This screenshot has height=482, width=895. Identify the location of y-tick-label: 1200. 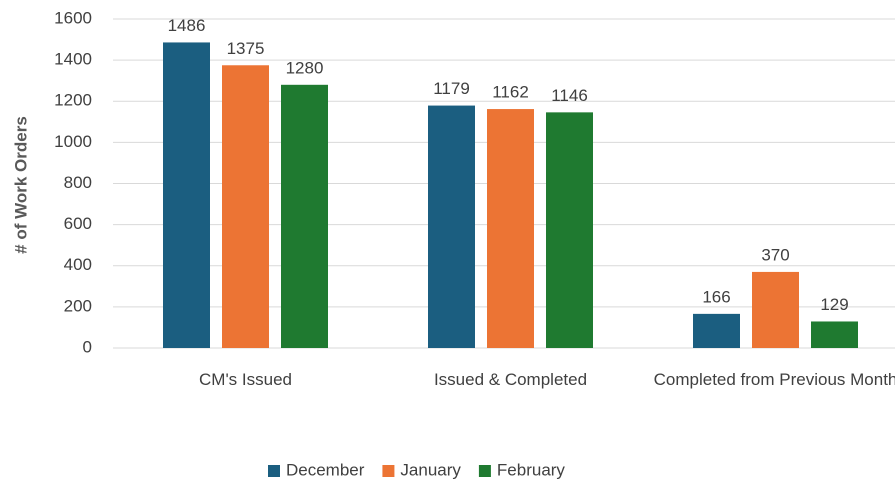
(73, 100).